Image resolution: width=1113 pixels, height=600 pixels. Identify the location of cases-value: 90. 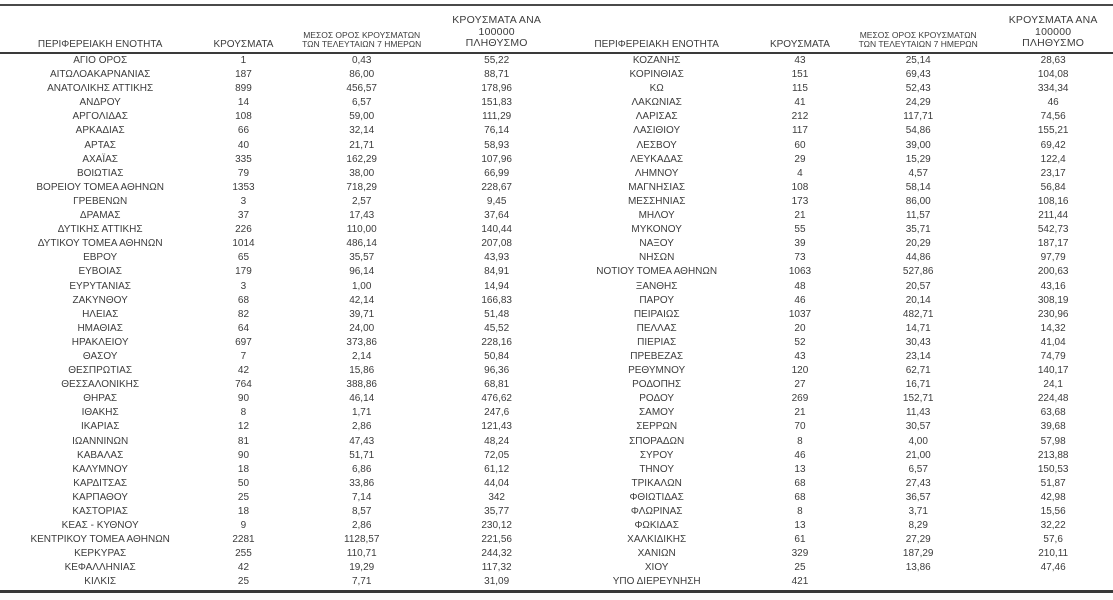
(243, 399).